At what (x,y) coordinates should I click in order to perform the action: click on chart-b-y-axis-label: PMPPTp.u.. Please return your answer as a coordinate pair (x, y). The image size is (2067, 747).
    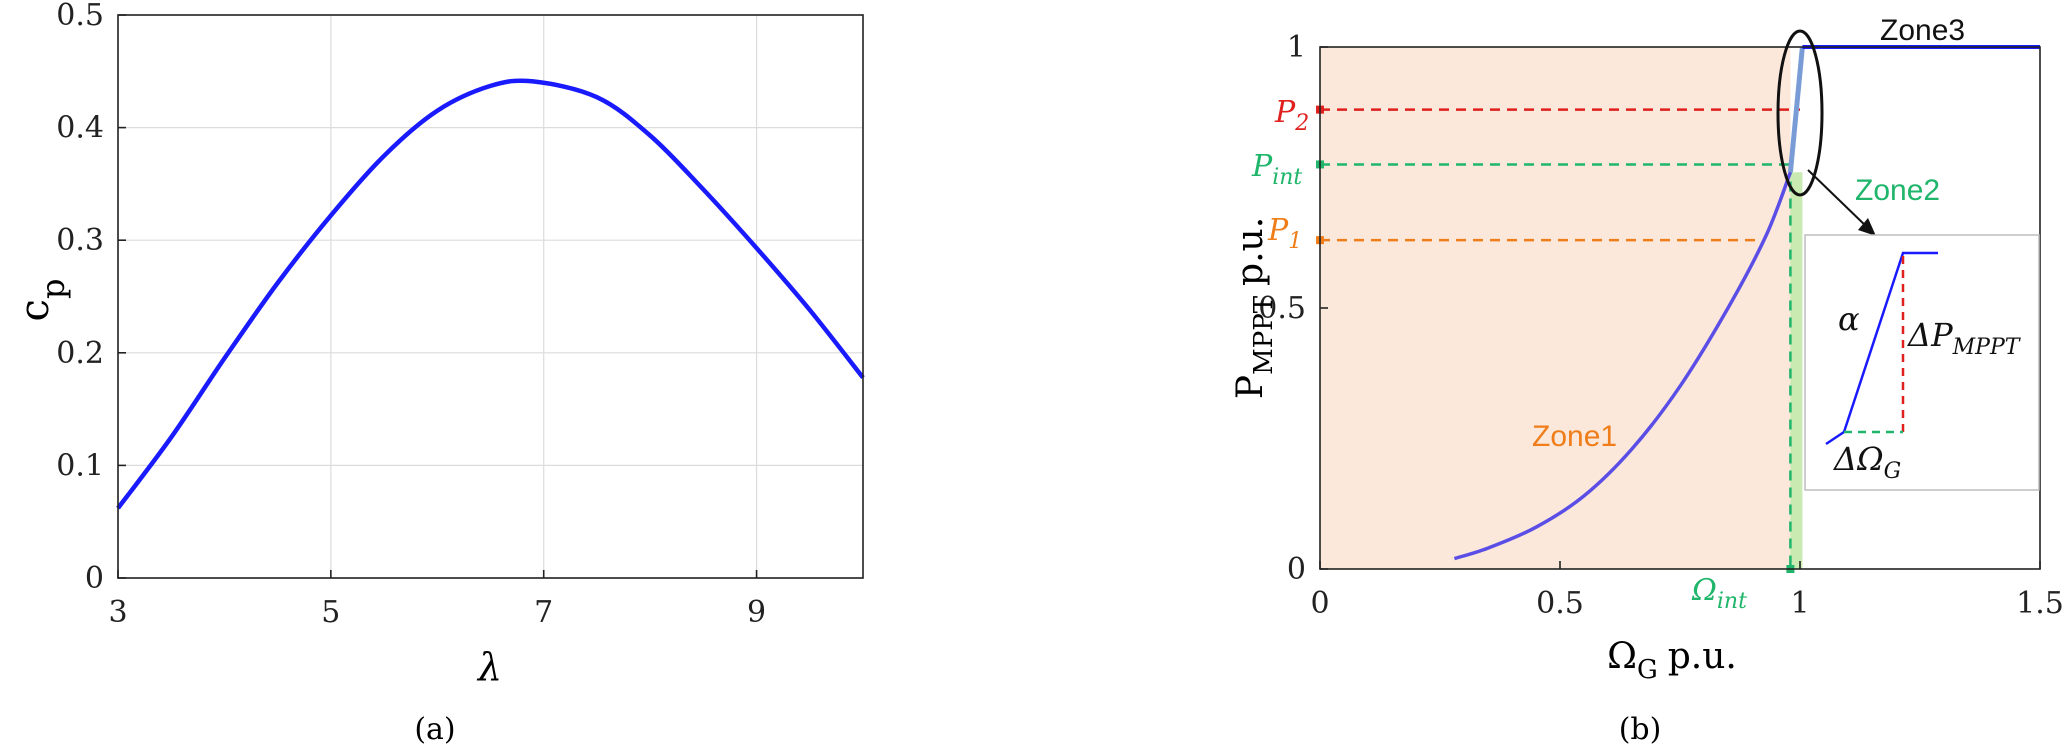
    Looking at the image, I should click on (1254, 308).